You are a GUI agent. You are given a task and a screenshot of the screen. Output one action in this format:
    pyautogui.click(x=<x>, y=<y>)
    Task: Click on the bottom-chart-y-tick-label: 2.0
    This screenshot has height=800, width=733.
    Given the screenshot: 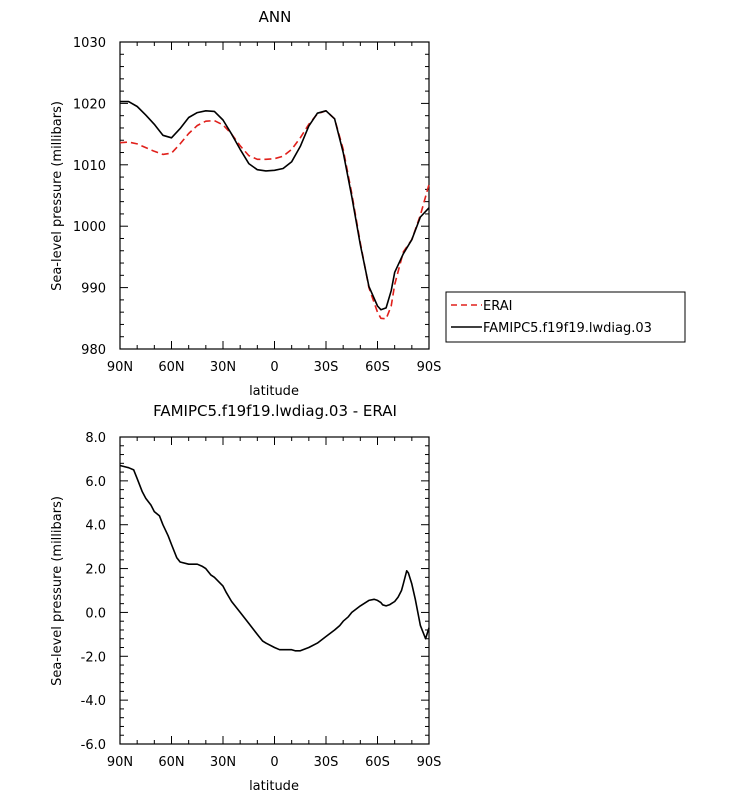 What is the action you would take?
    pyautogui.click(x=95, y=570)
    